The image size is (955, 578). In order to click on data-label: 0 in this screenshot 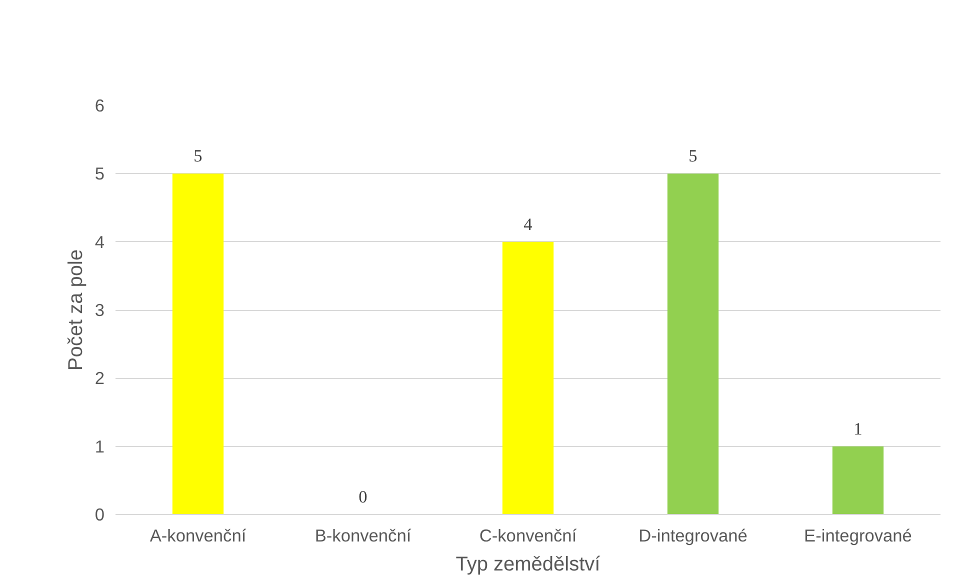, I will do `click(363, 497)`.